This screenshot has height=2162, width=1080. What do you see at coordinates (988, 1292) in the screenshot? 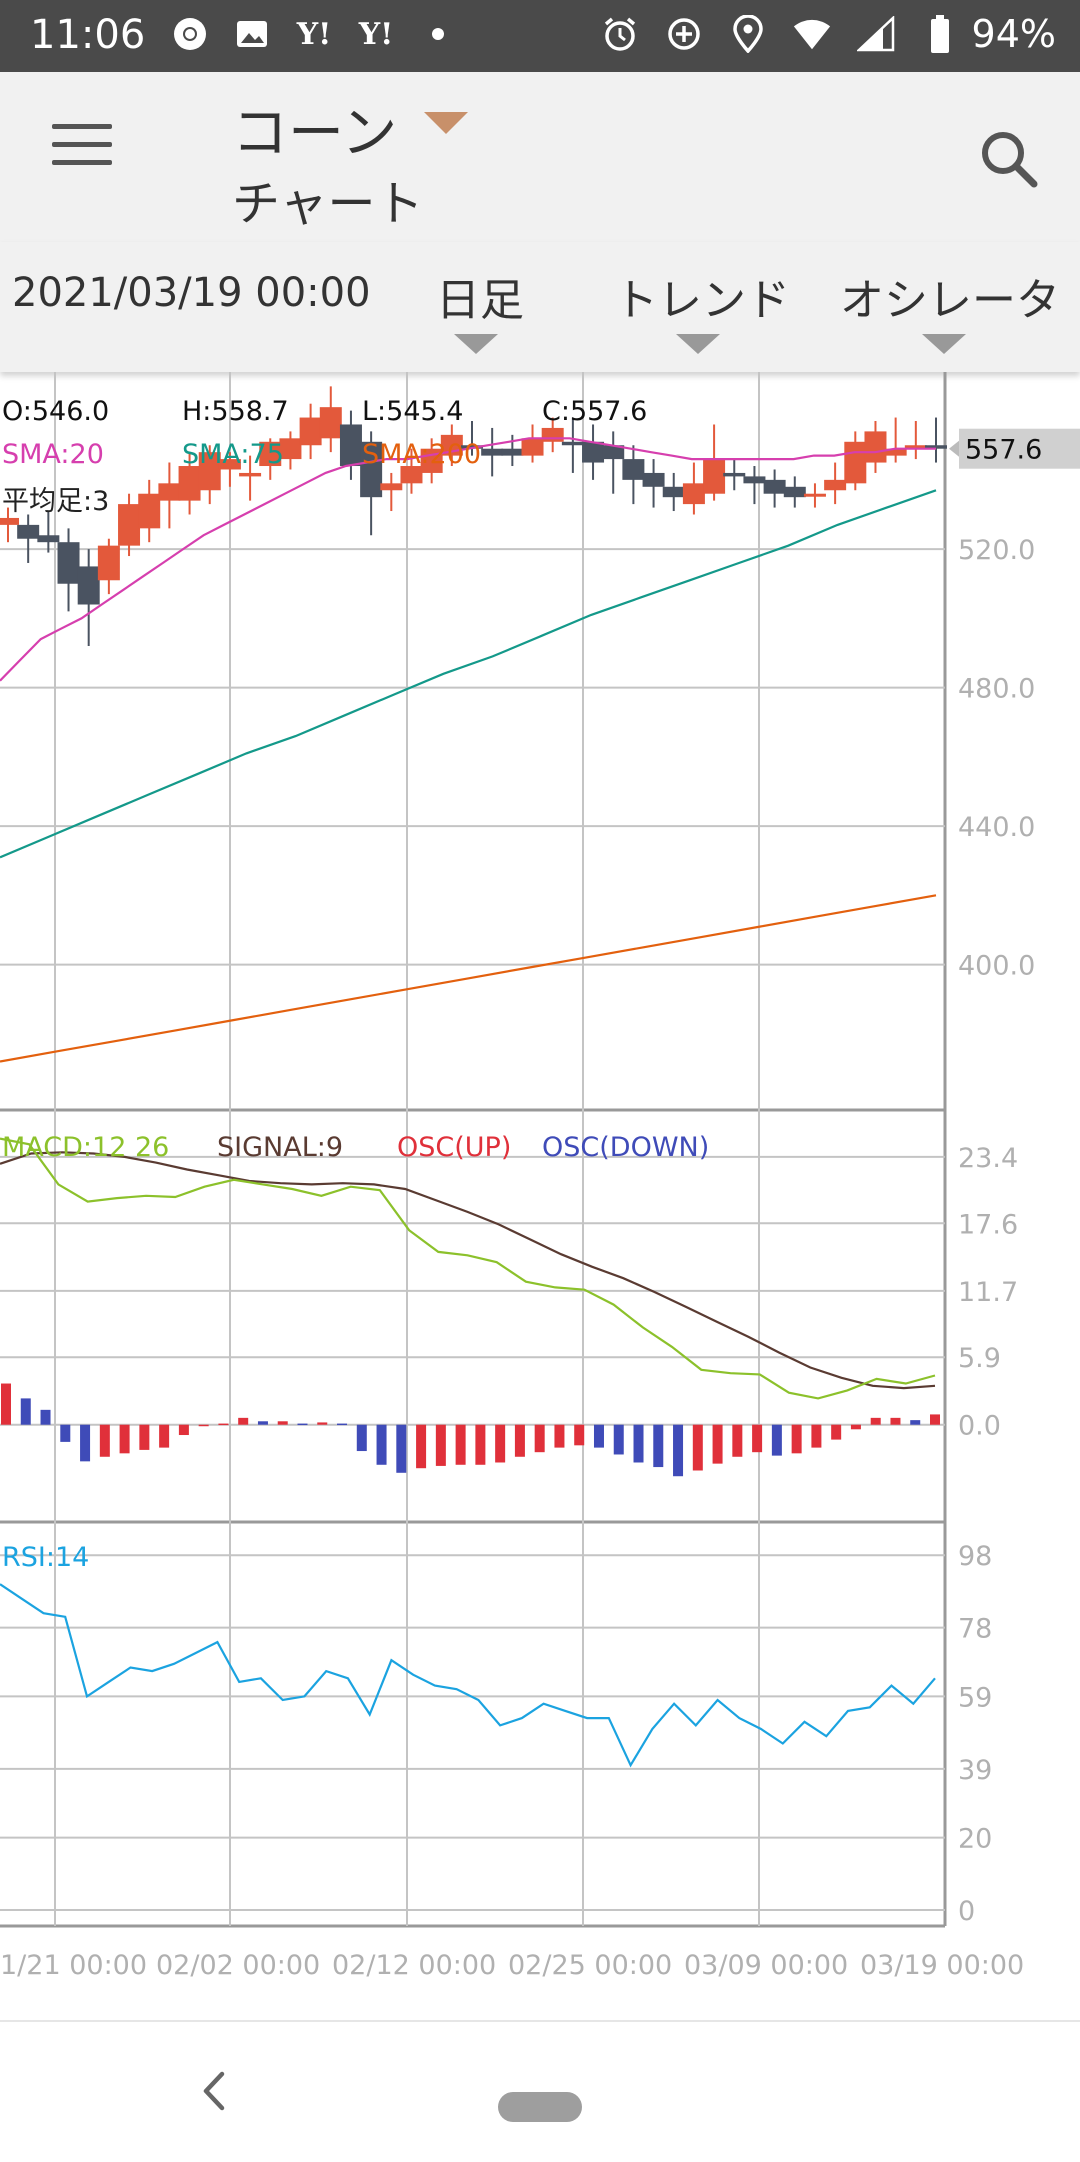
I see `macd-tick-label: 11.7` at bounding box center [988, 1292].